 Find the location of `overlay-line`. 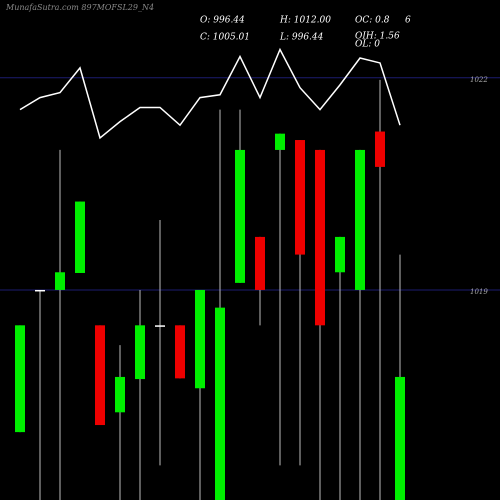

overlay-line is located at coordinates (210, 93).